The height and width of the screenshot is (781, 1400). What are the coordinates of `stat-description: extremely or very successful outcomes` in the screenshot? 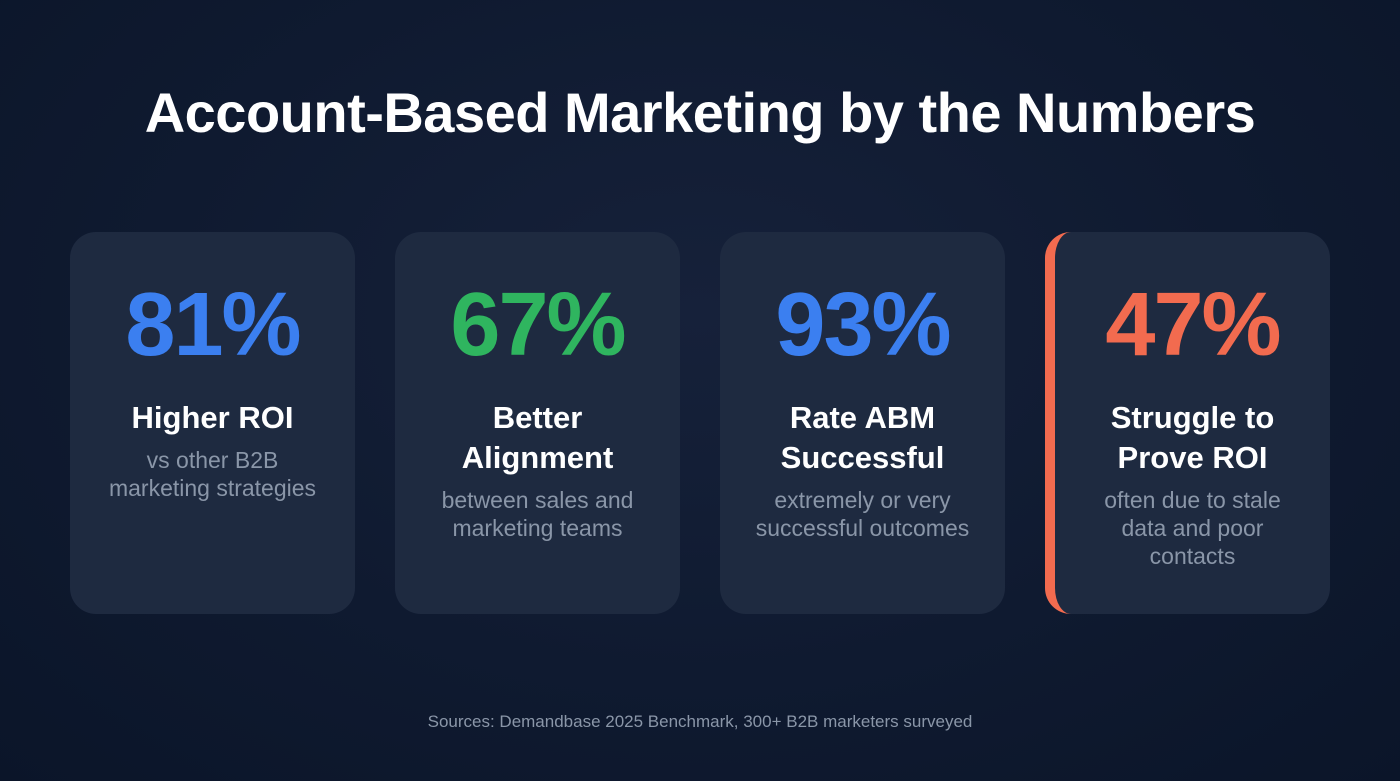 It's located at (862, 514).